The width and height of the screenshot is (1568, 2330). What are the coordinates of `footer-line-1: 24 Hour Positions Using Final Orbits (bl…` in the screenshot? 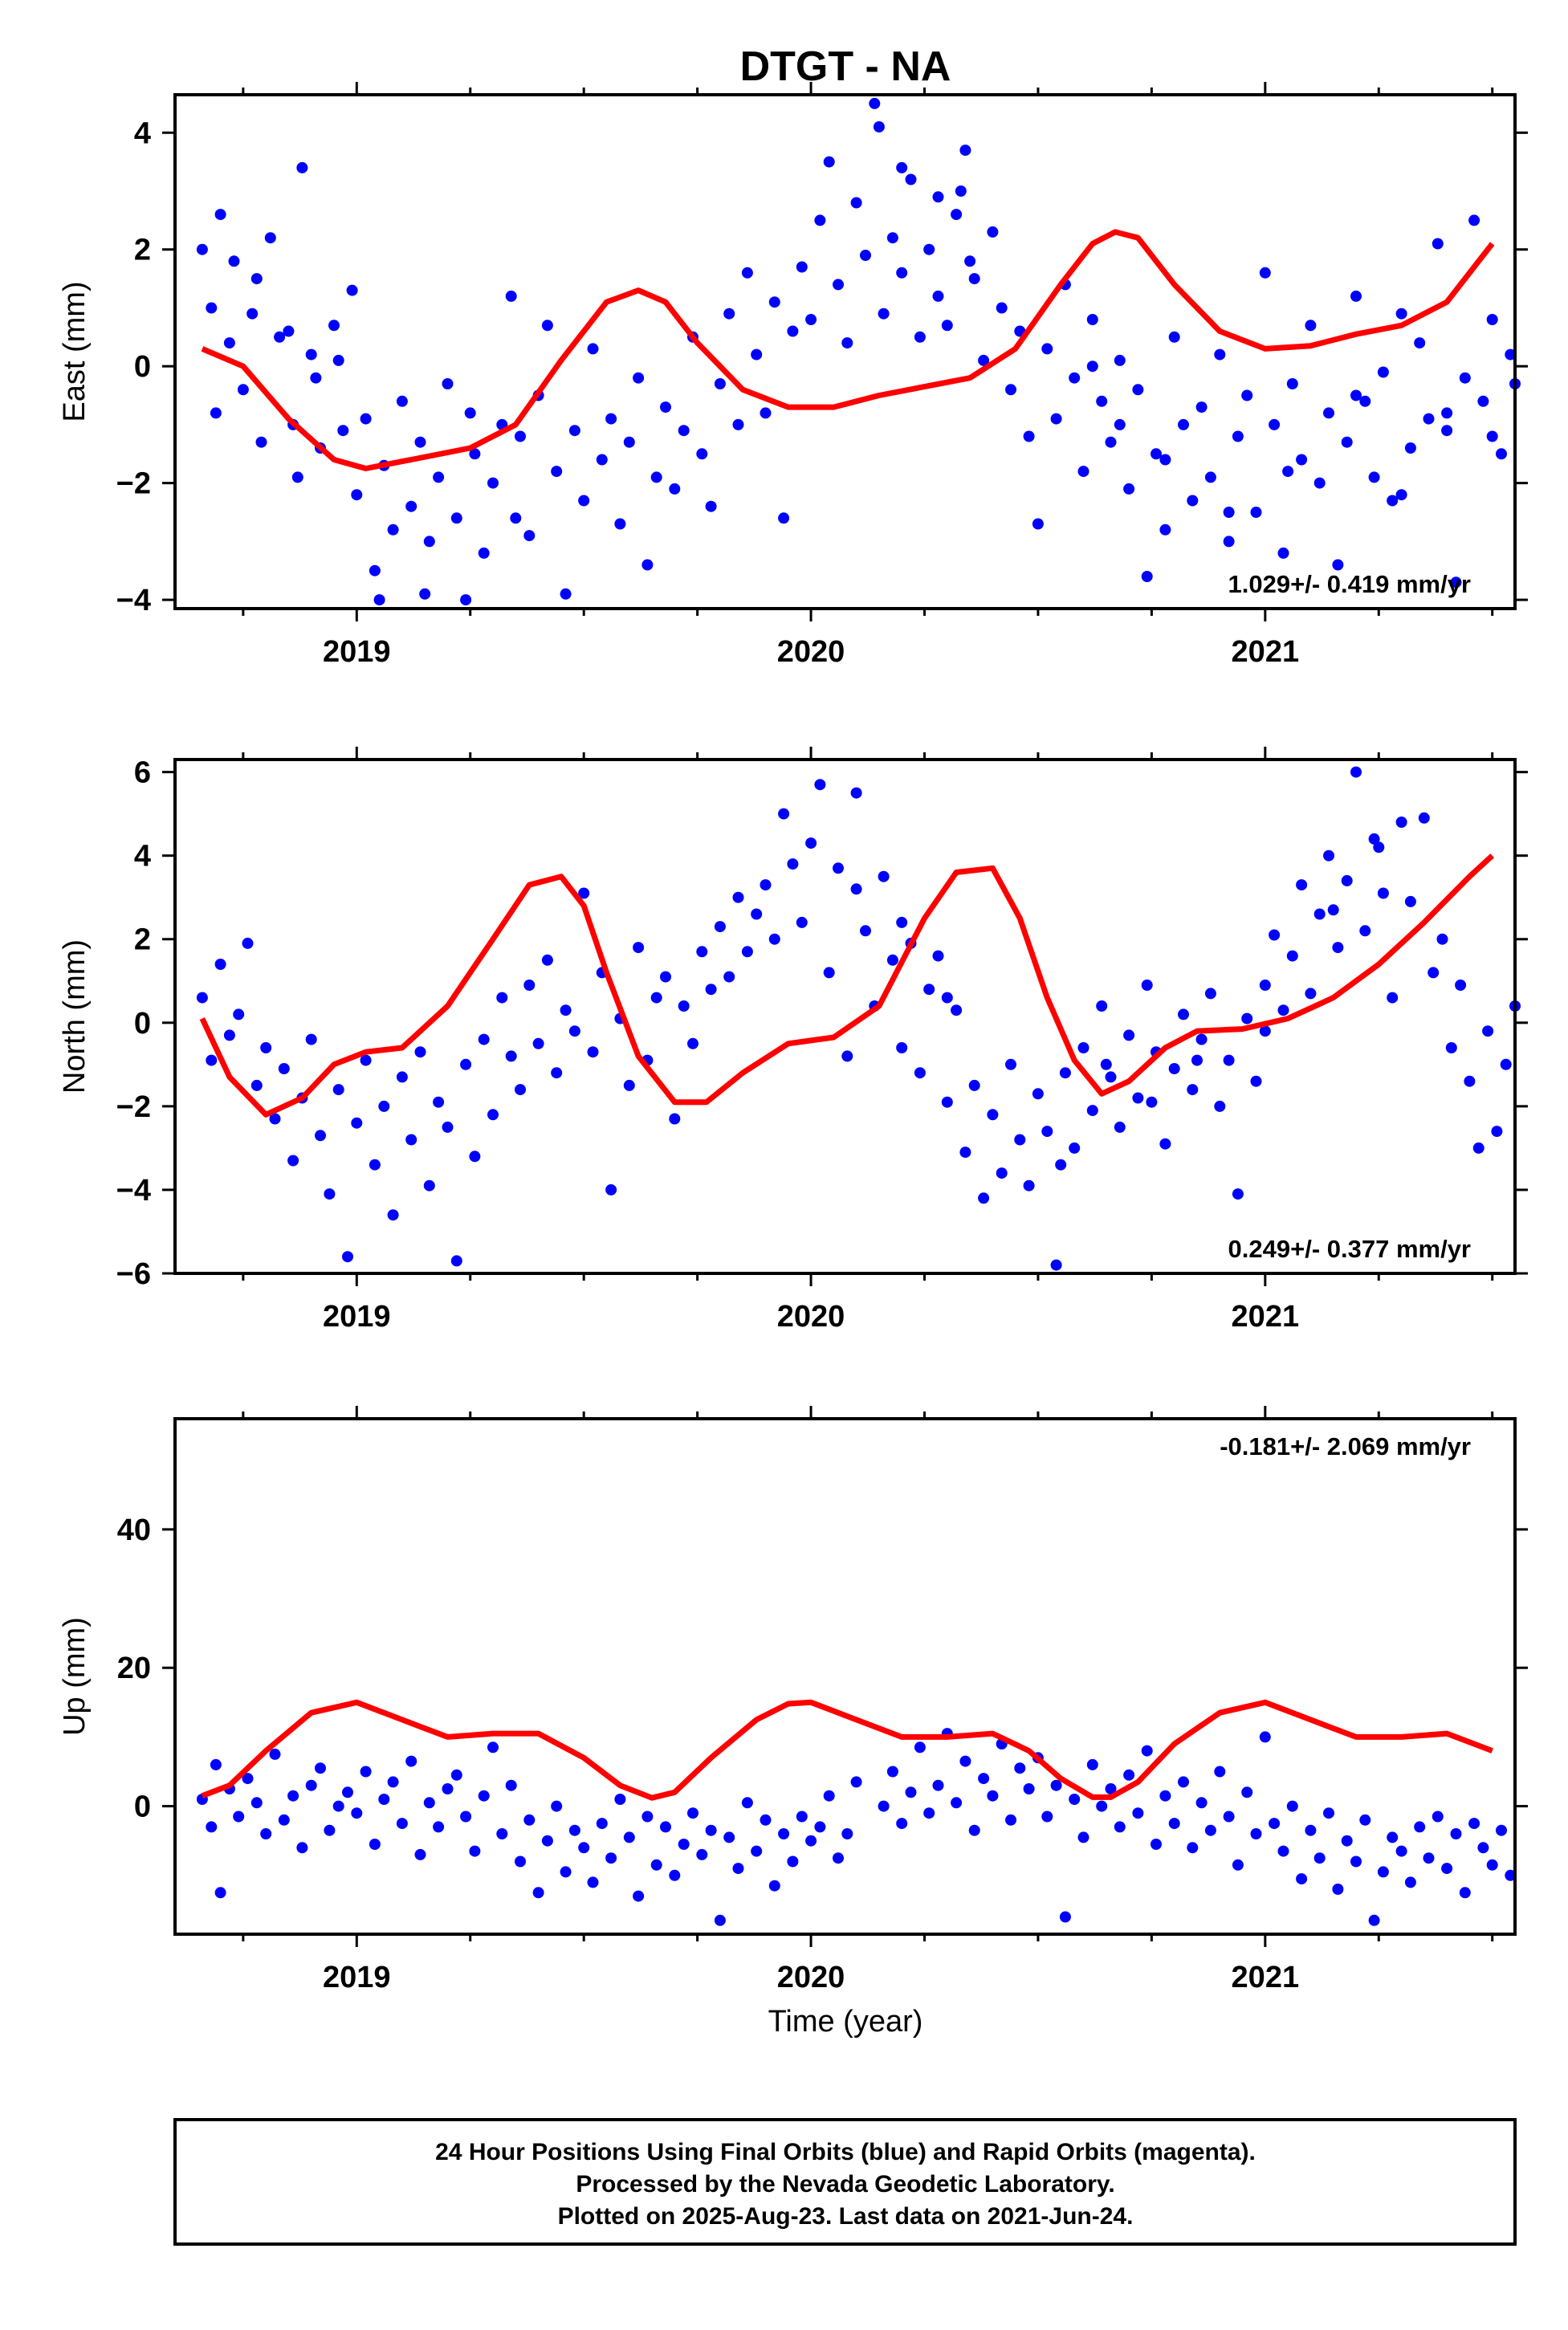 It's located at (845, 2152).